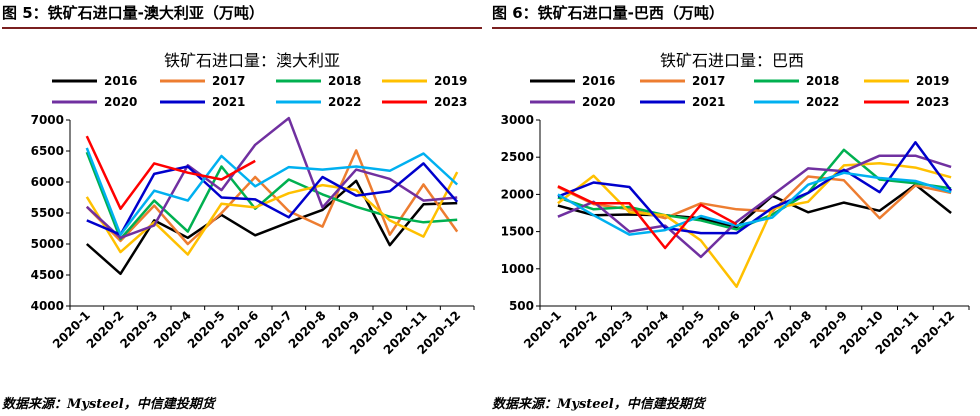 Image resolution: width=980 pixels, height=416 pixels. What do you see at coordinates (542, 329) in the screenshot?
I see `x-tick-label: 2020-1` at bounding box center [542, 329].